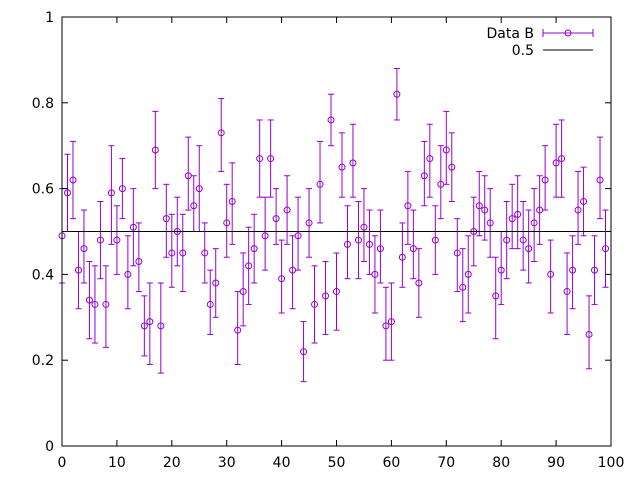 This screenshot has width=640, height=480. Describe the element at coordinates (117, 463) in the screenshot. I see `x-tick-label: 10` at that location.